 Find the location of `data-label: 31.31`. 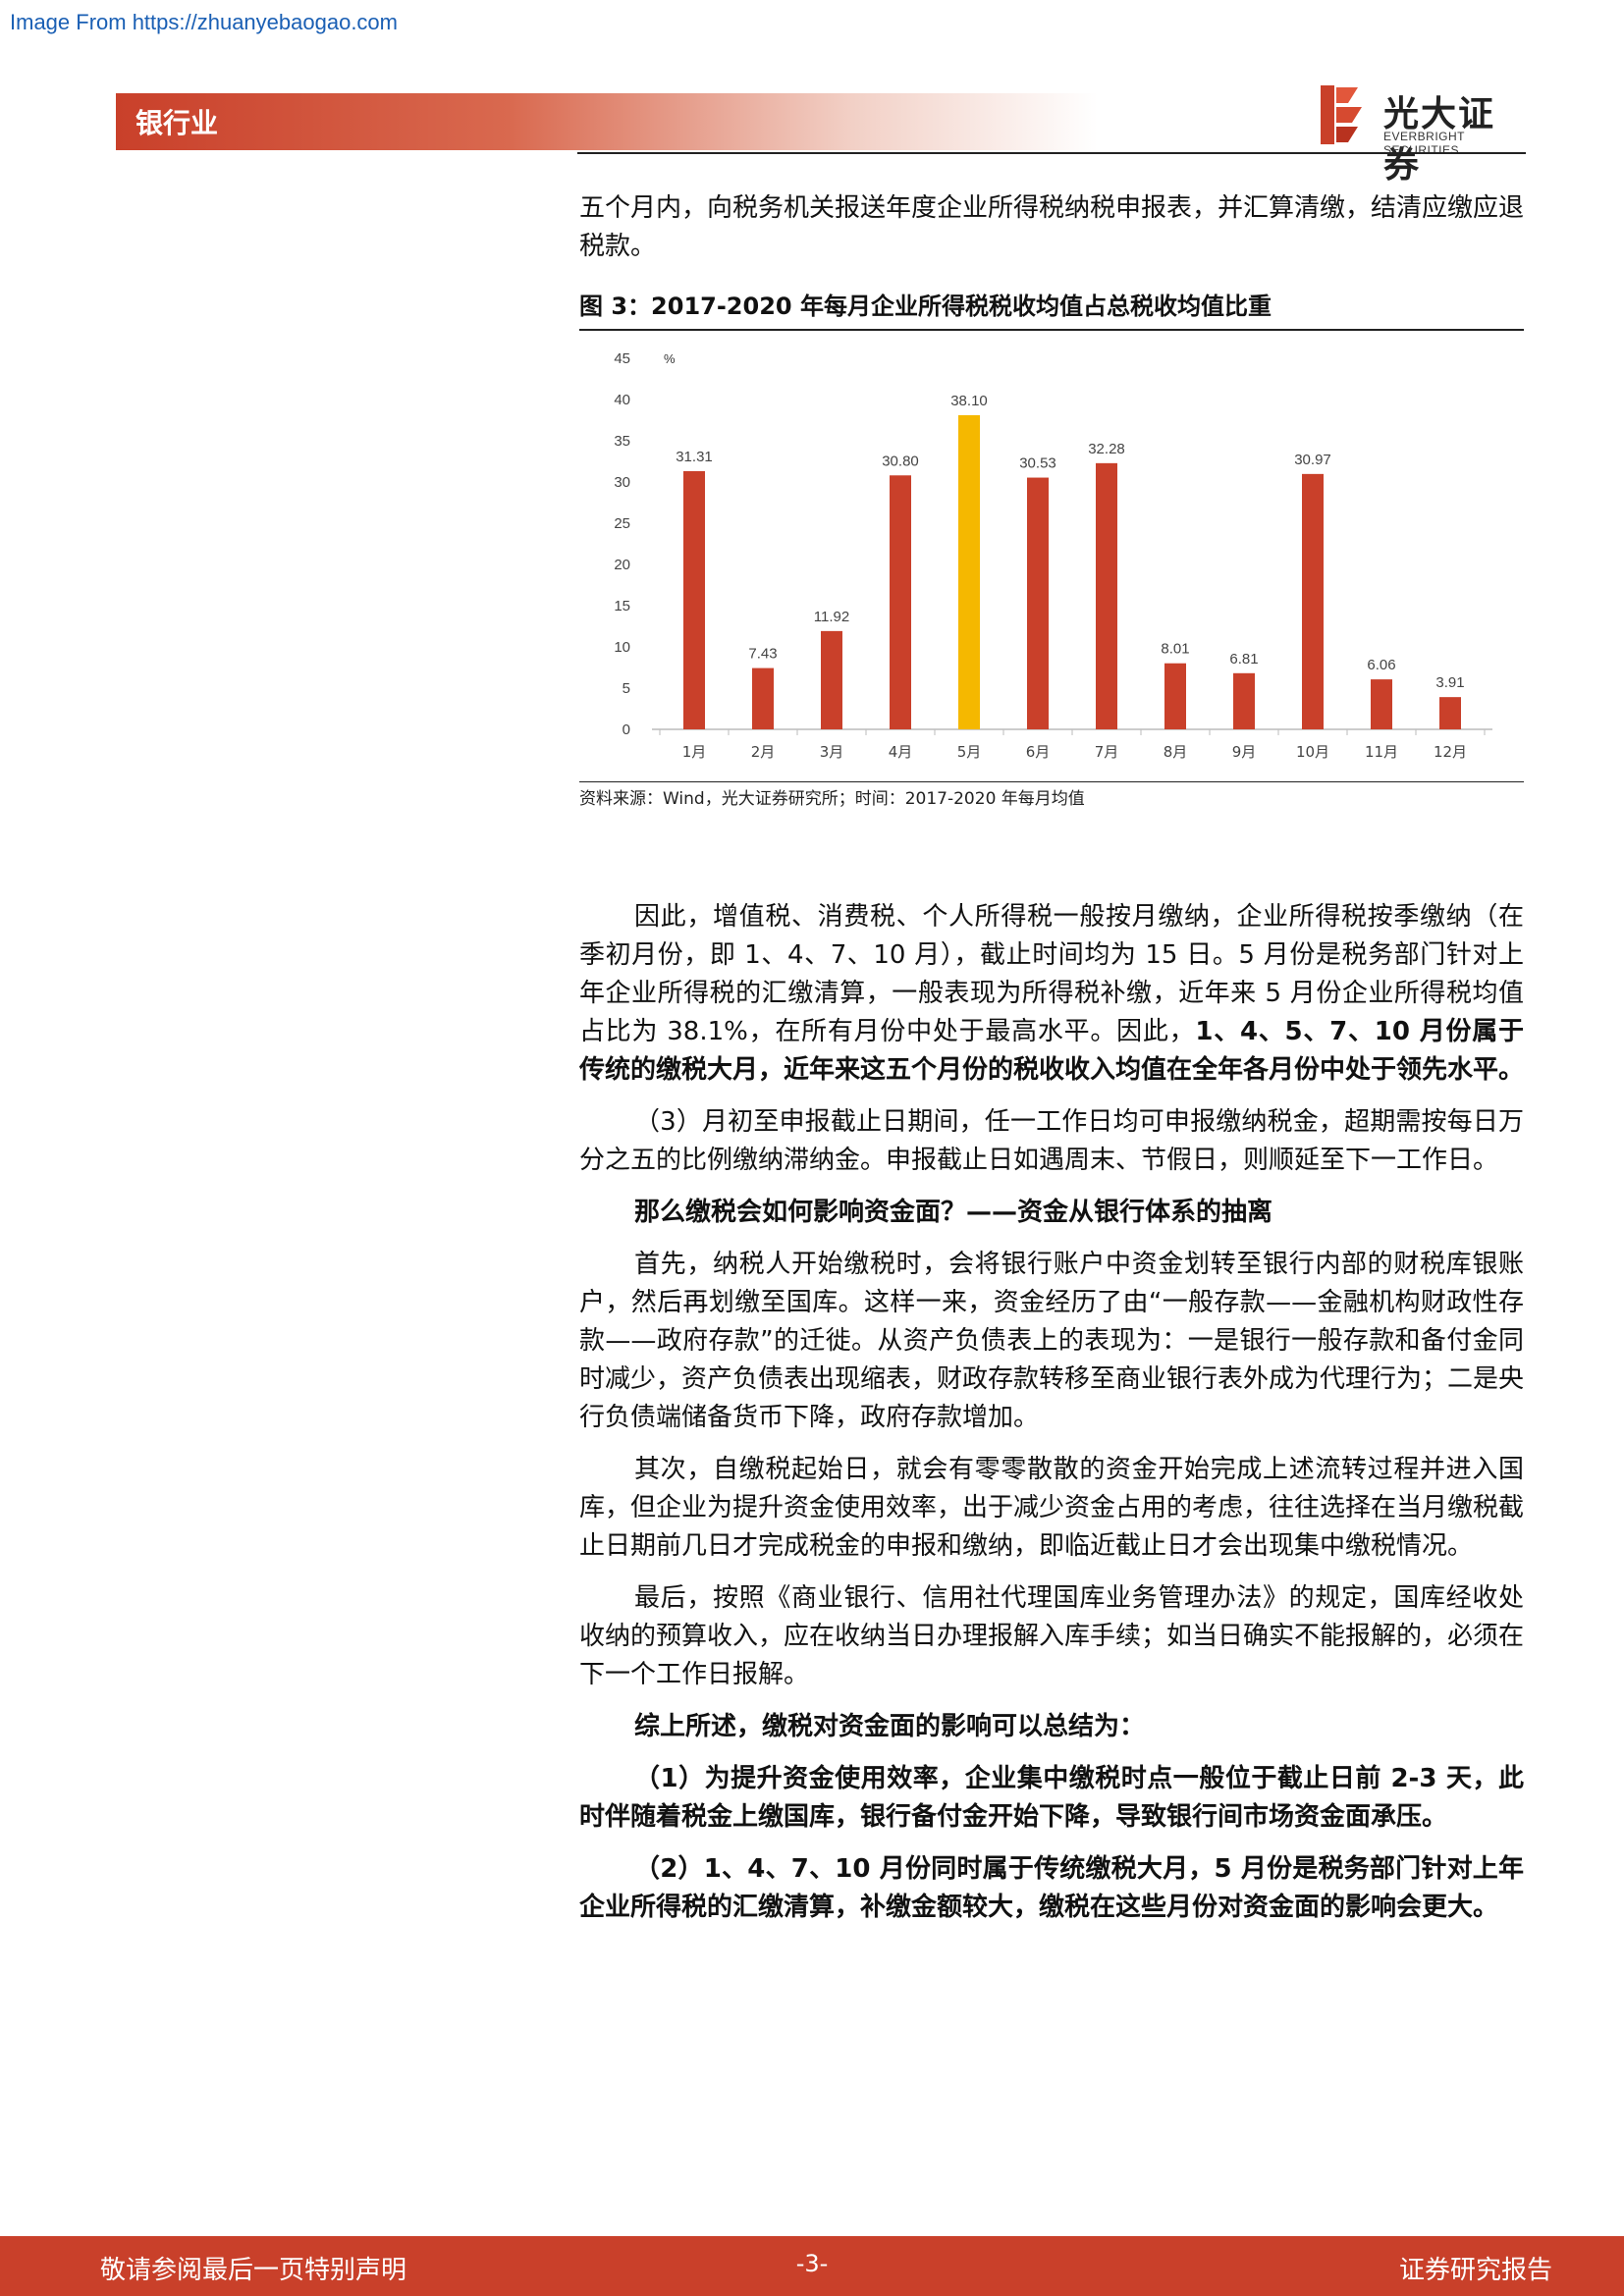

data-label: 31.31 is located at coordinates (694, 457).